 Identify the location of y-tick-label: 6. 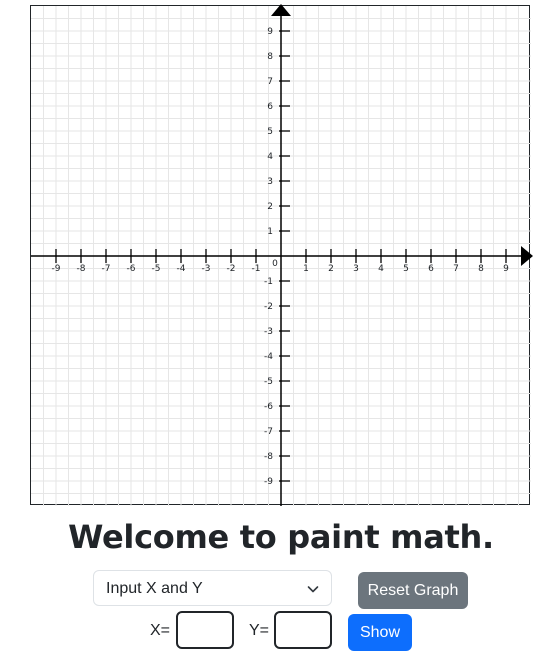
(270, 107).